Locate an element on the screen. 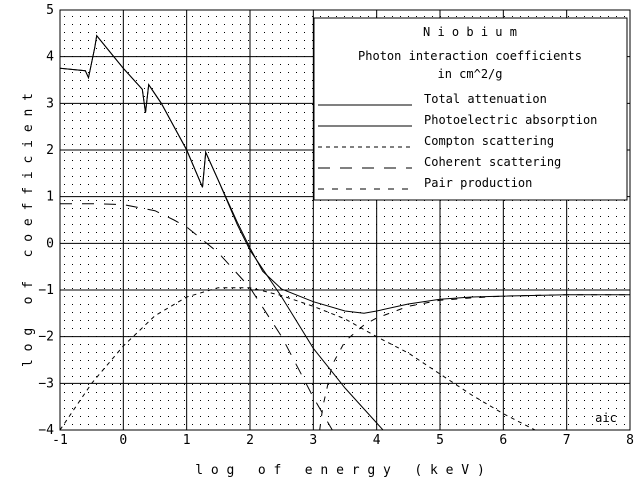 Image resolution: width=640 pixels, height=480 pixels. y-tick-labels: −4 −3 −2 −1 0 1 2 3 4 5 is located at coordinates (46, 220).